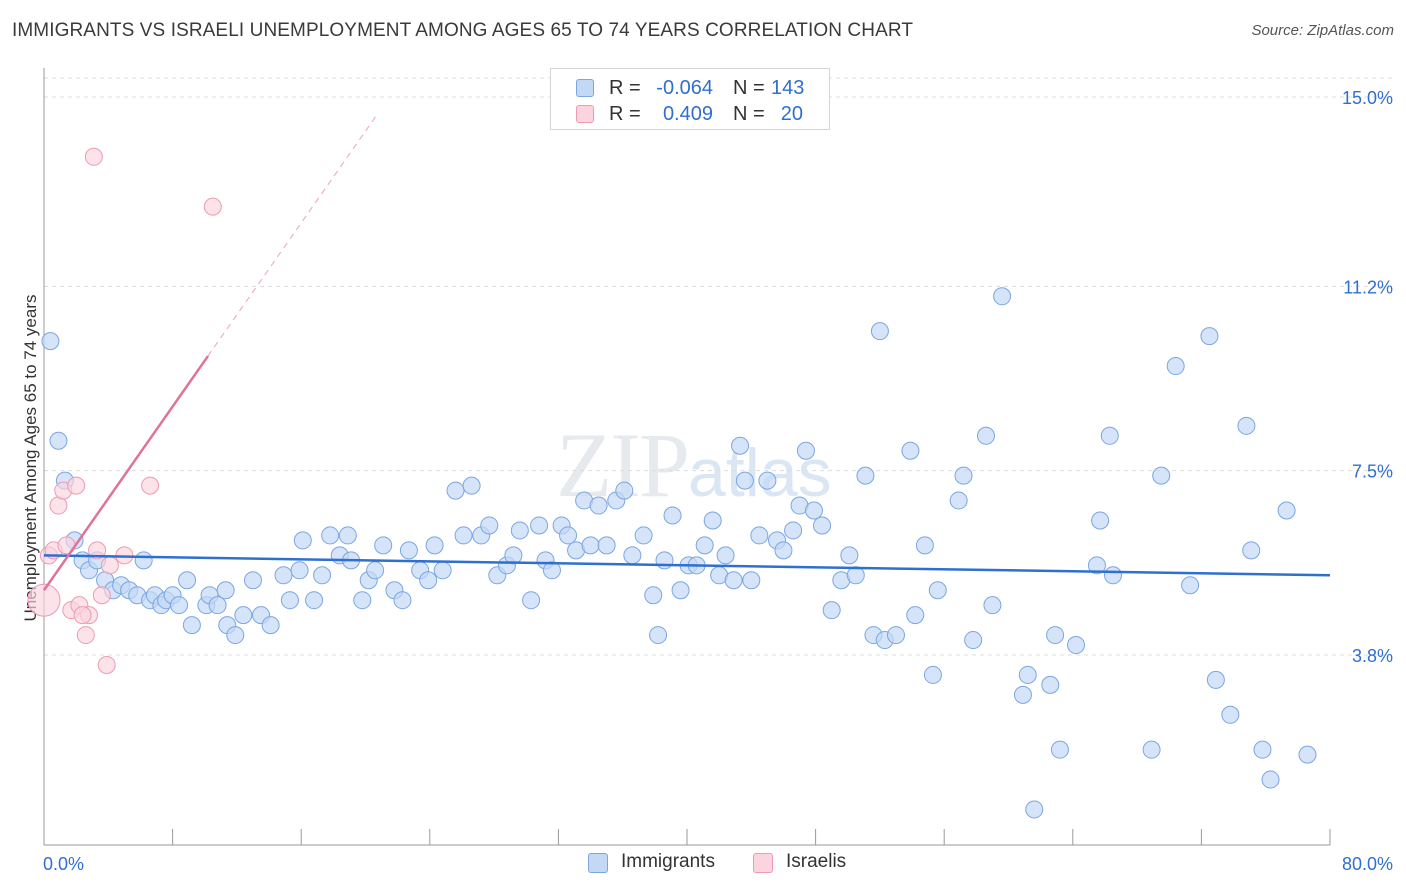 This screenshot has height=892, width=1406. Describe the element at coordinates (687, 565) in the screenshot. I see `immigrants-trend-line` at that location.